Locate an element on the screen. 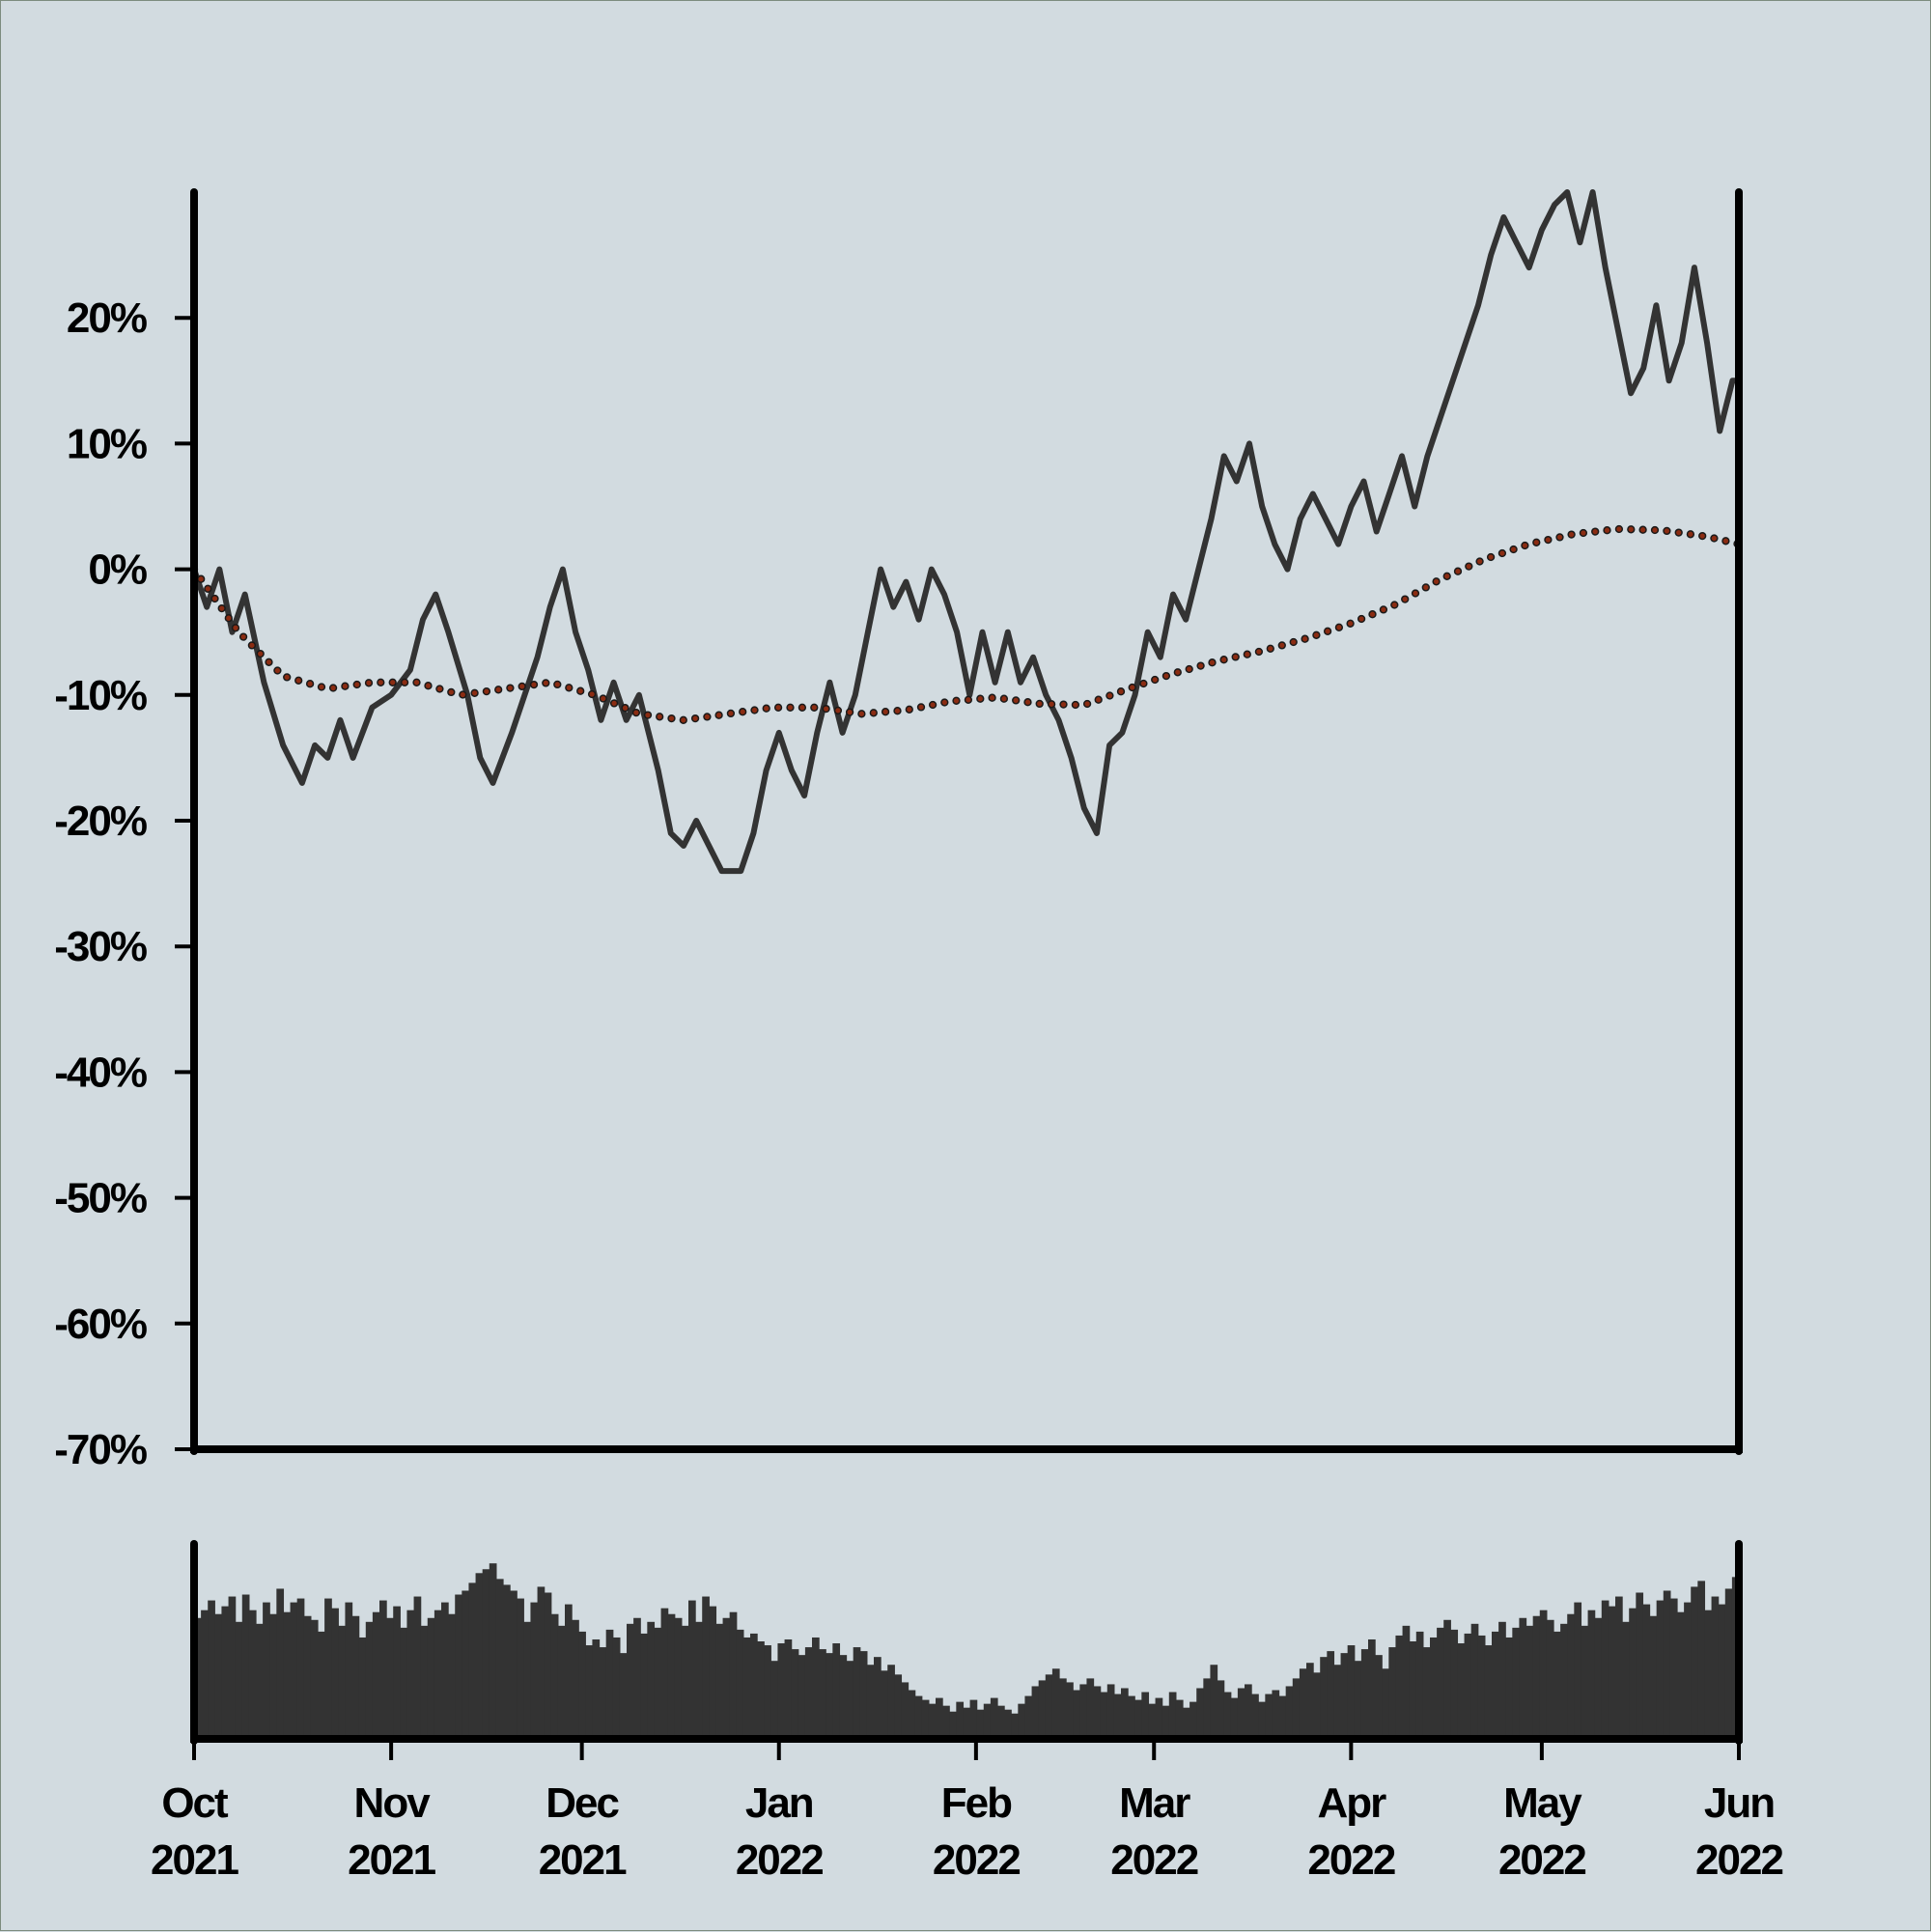 Image resolution: width=1931 pixels, height=1932 pixels. x-tick-month: Mar is located at coordinates (1154, 1803).